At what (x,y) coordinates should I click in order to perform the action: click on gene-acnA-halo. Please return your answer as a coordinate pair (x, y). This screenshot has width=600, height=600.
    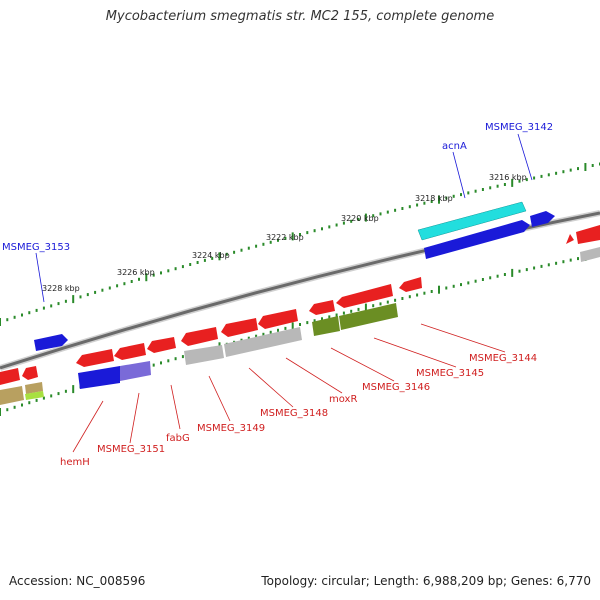
    Looking at the image, I should click on (472, 221).